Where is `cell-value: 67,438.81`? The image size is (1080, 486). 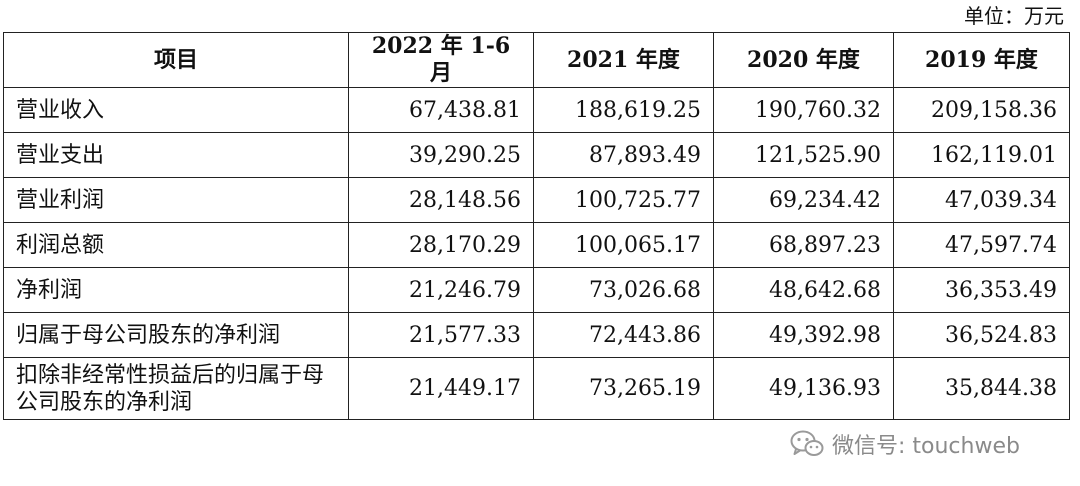 cell-value: 67,438.81 is located at coordinates (441, 110).